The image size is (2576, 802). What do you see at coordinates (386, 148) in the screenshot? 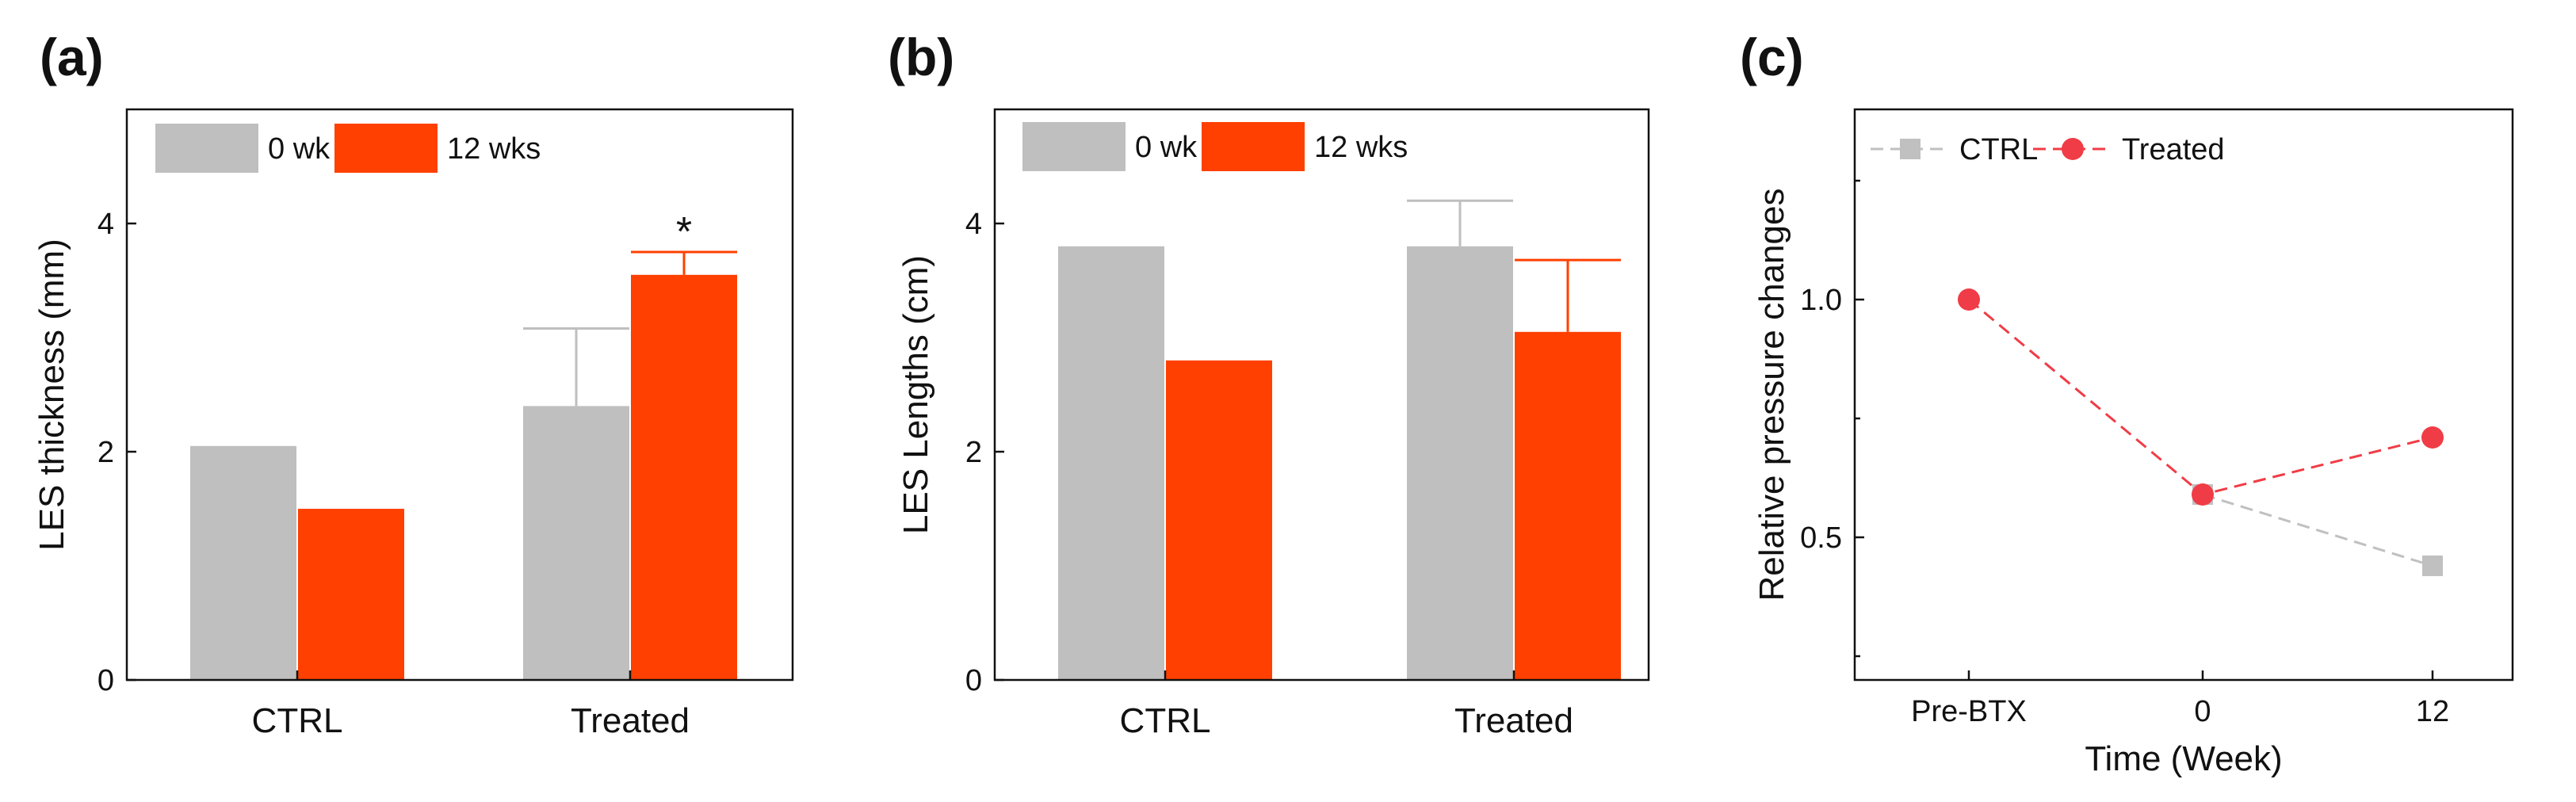
I see `chart0-legend-swatch-12-wks` at bounding box center [386, 148].